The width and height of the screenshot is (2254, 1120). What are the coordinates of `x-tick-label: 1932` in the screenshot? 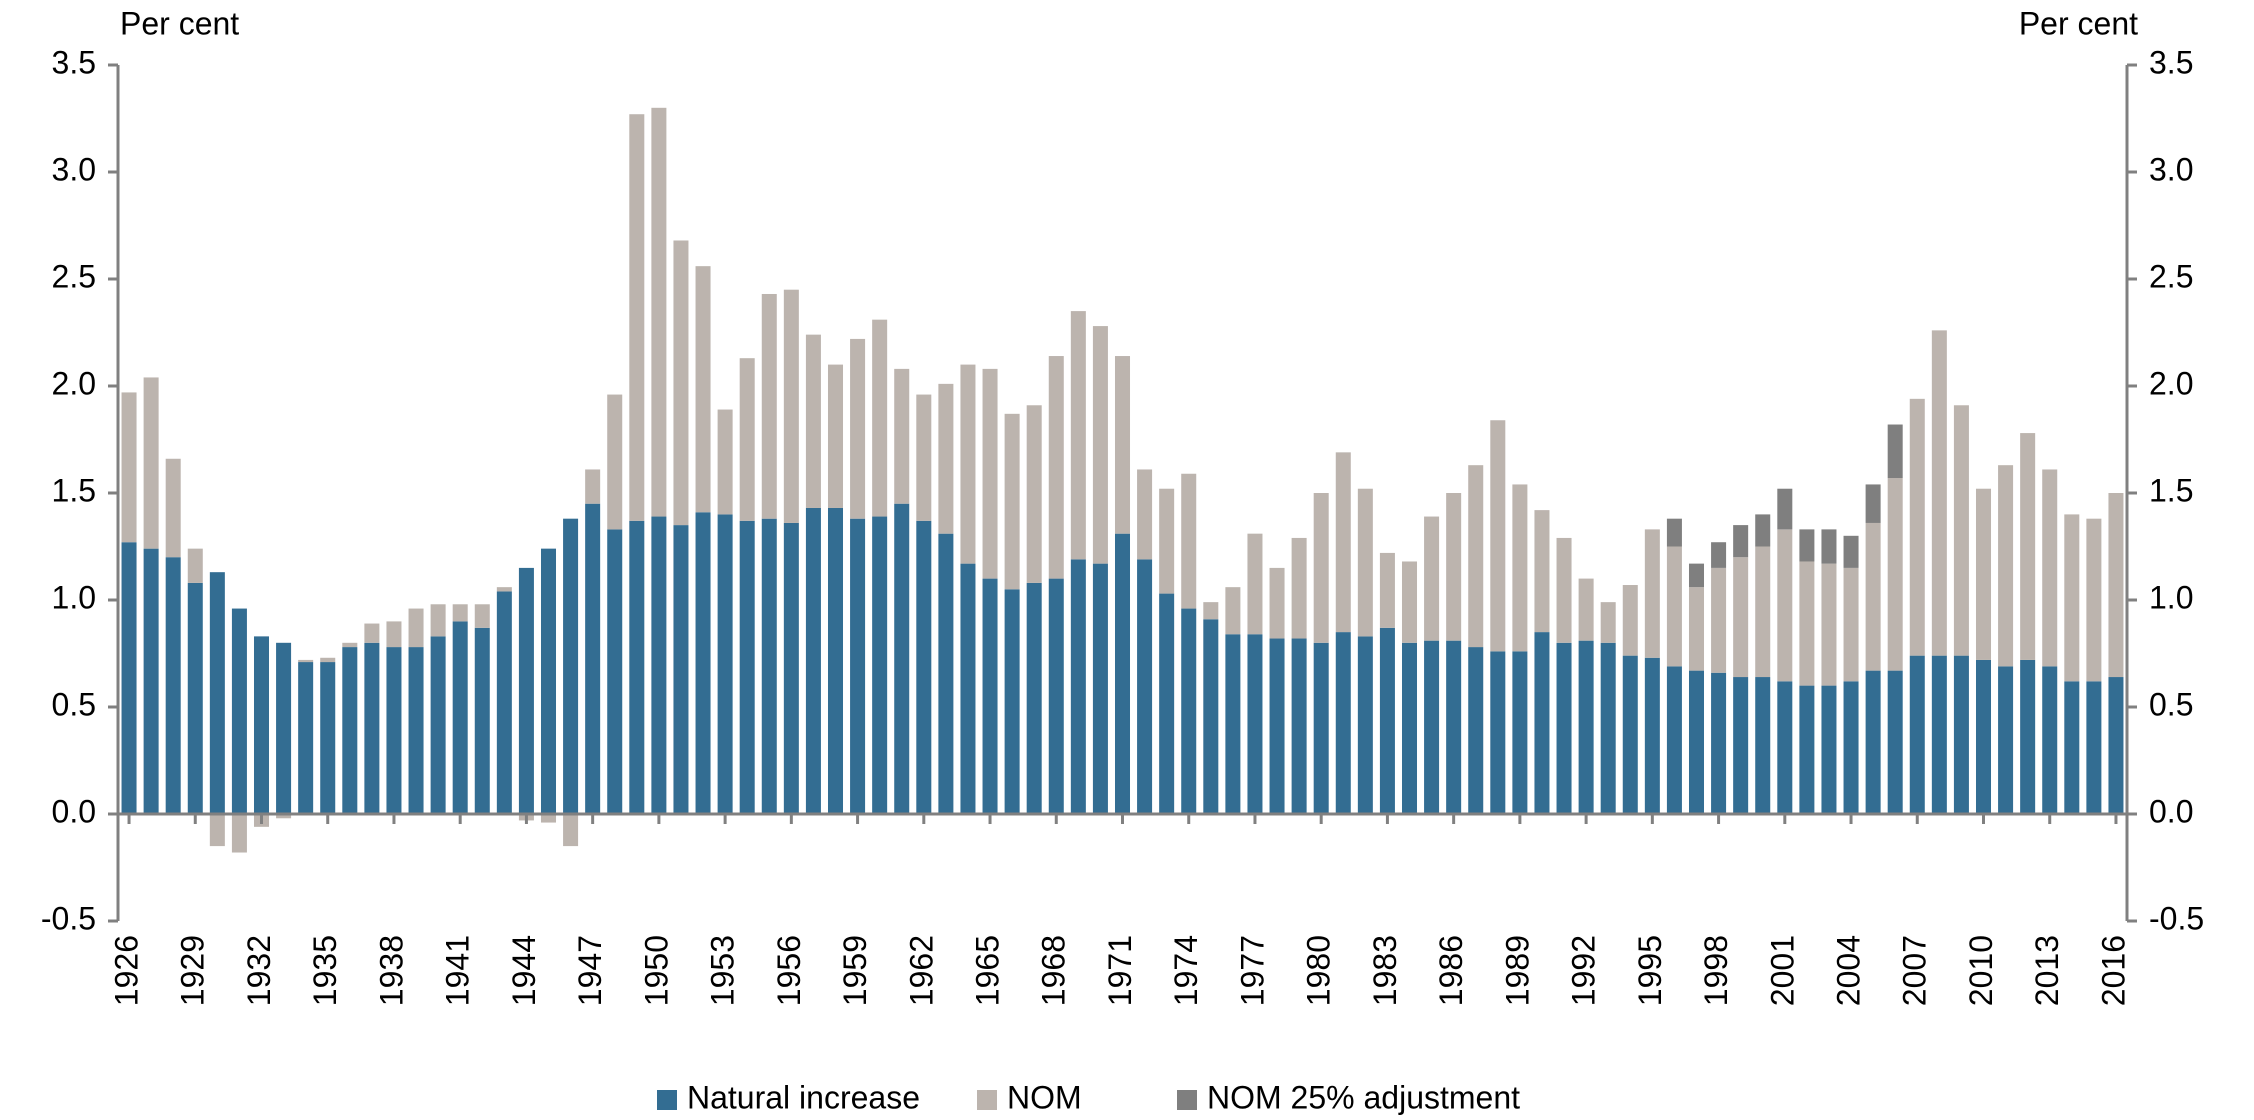 It's located at (259, 970).